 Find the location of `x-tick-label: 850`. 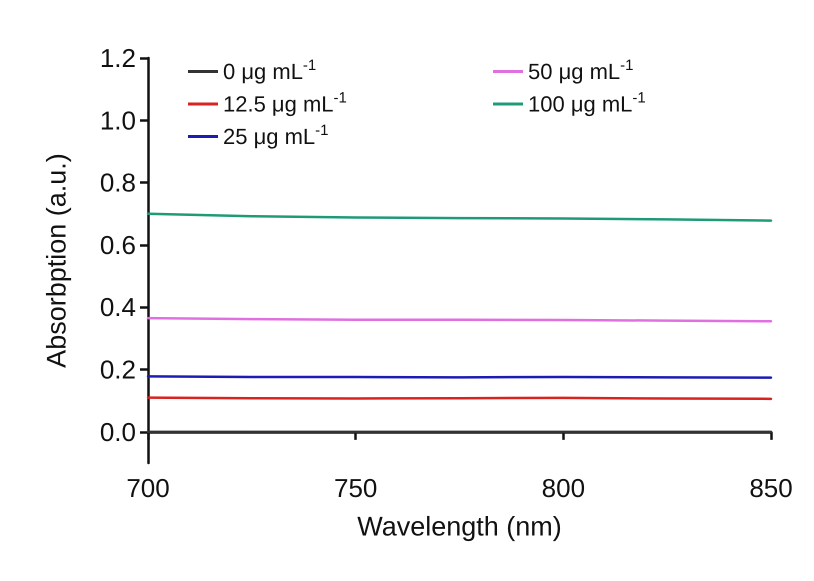

x-tick-label: 850 is located at coordinates (771, 488).